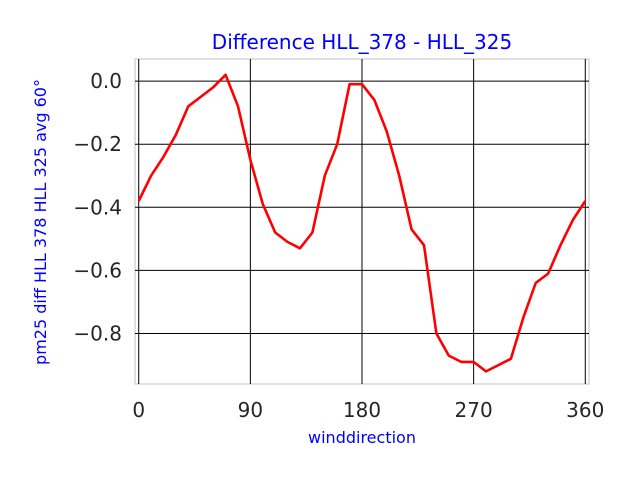 This screenshot has width=640, height=480. I want to click on y-axis-label: pm25 diff HLL 378 HLL 325 avg 60°, so click(40, 222).